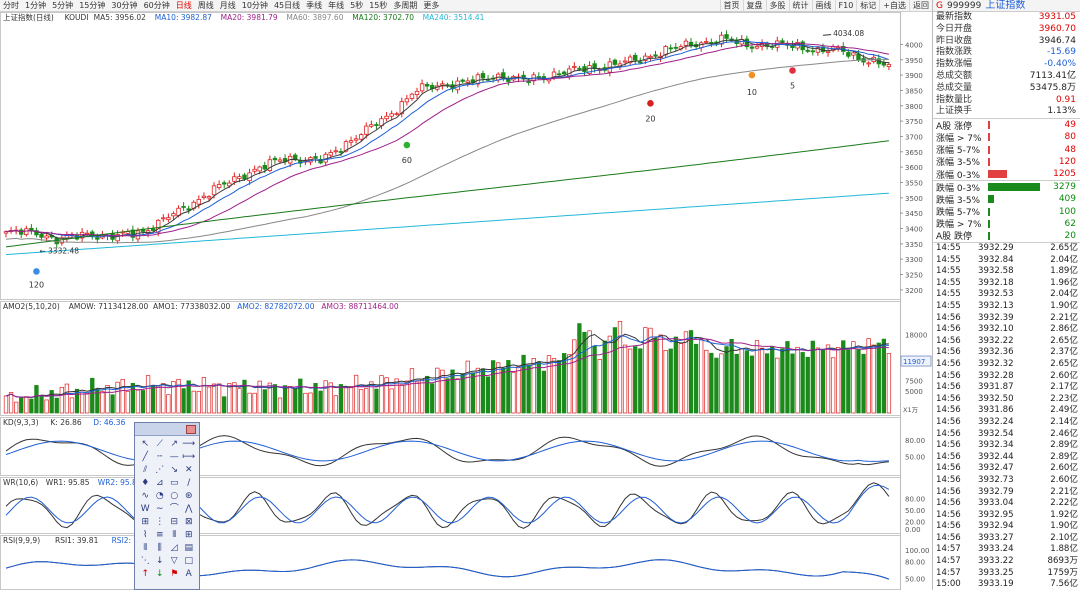 This screenshot has height=591, width=1080. I want to click on down-tool-icon: ↓, so click(159, 561).